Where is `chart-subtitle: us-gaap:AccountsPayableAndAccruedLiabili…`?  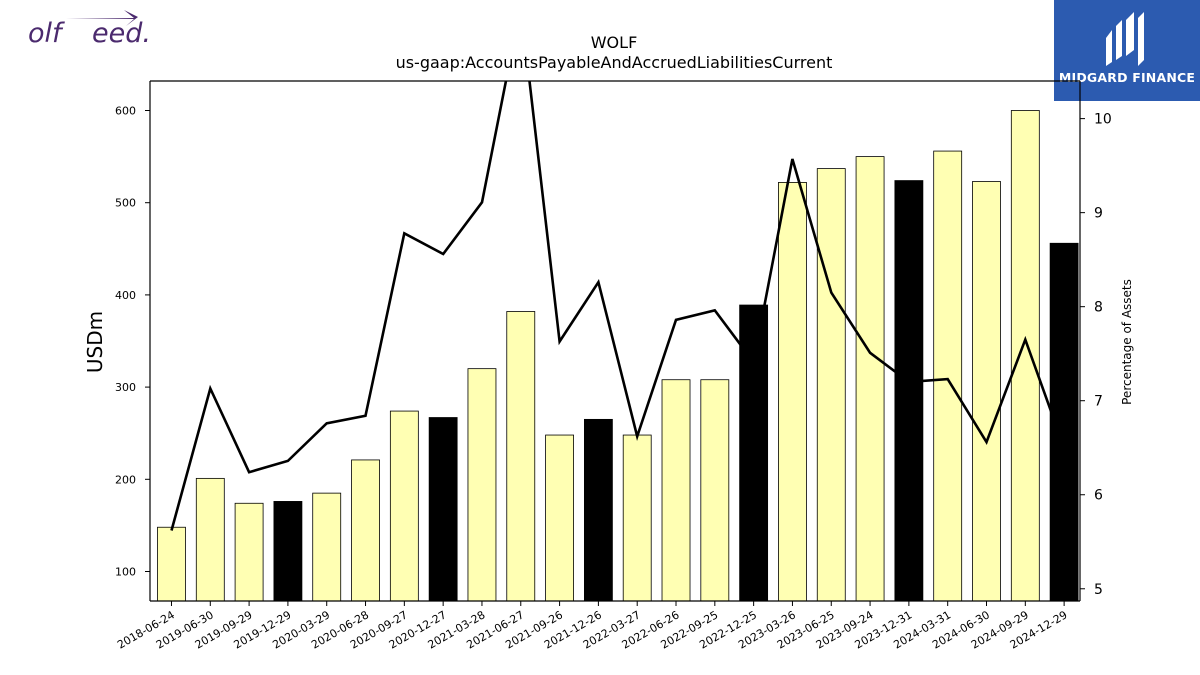 chart-subtitle: us-gaap:AccountsPayableAndAccruedLiabili… is located at coordinates (614, 62).